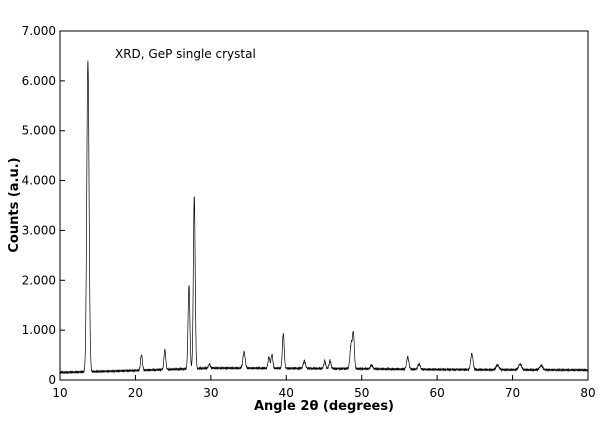 The width and height of the screenshot is (600, 423). What do you see at coordinates (39, 230) in the screenshot?
I see `y-tick-label: 3.000` at bounding box center [39, 230].